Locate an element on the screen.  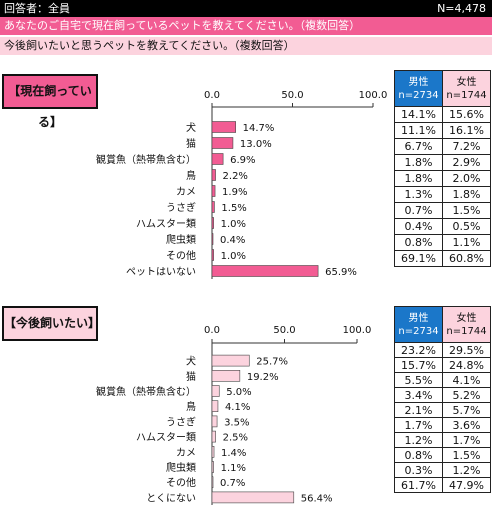
table-row: 23.2% 29.5% is located at coordinates (442, 350).